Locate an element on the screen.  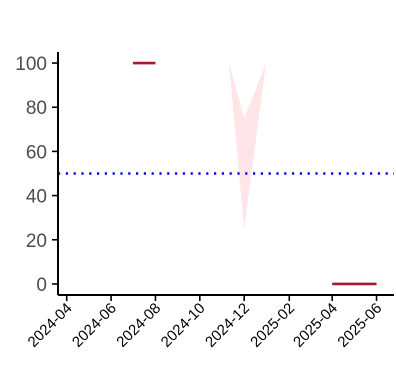
y-tick-label: 40 is located at coordinates (36, 197).